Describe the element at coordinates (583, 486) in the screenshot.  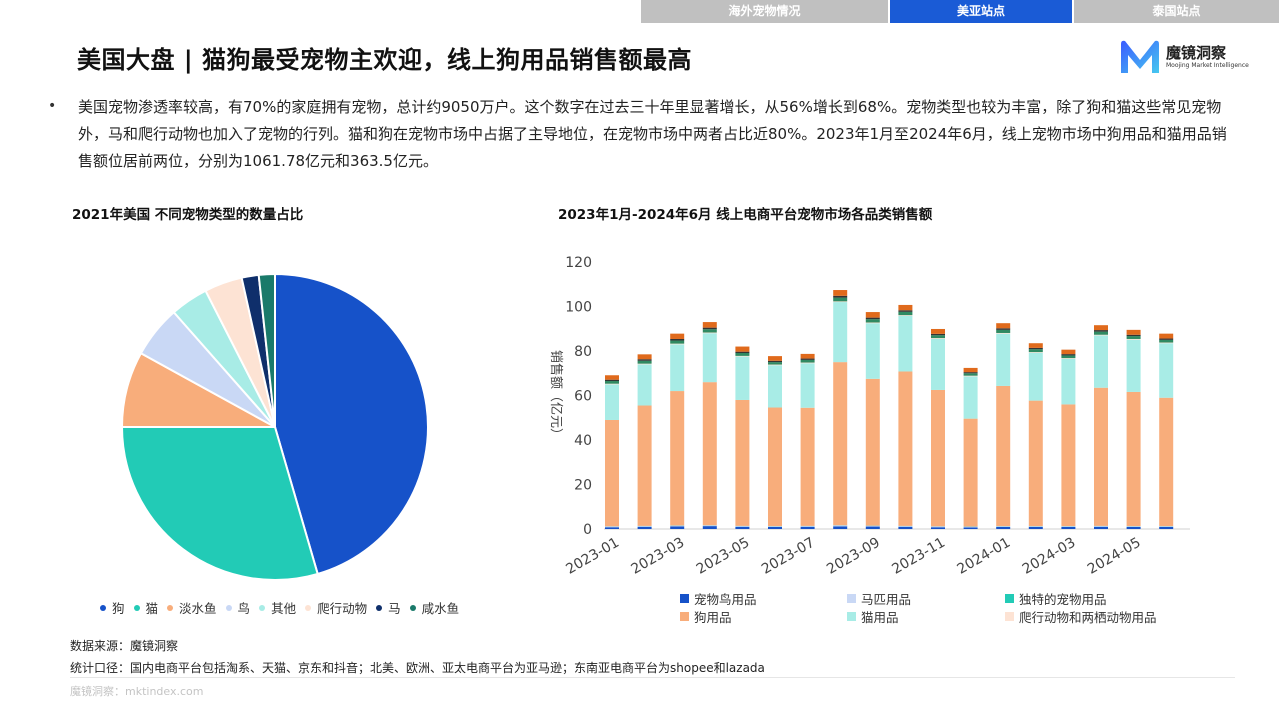
I see `y-tick-label: 20` at that location.